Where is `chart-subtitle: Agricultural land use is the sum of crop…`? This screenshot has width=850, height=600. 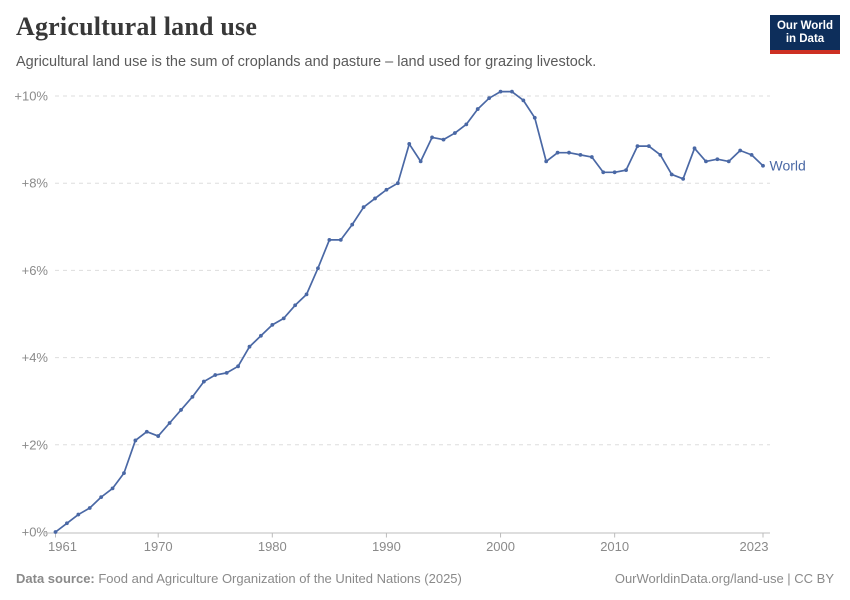 chart-subtitle: Agricultural land use is the sum of crop… is located at coordinates (306, 62).